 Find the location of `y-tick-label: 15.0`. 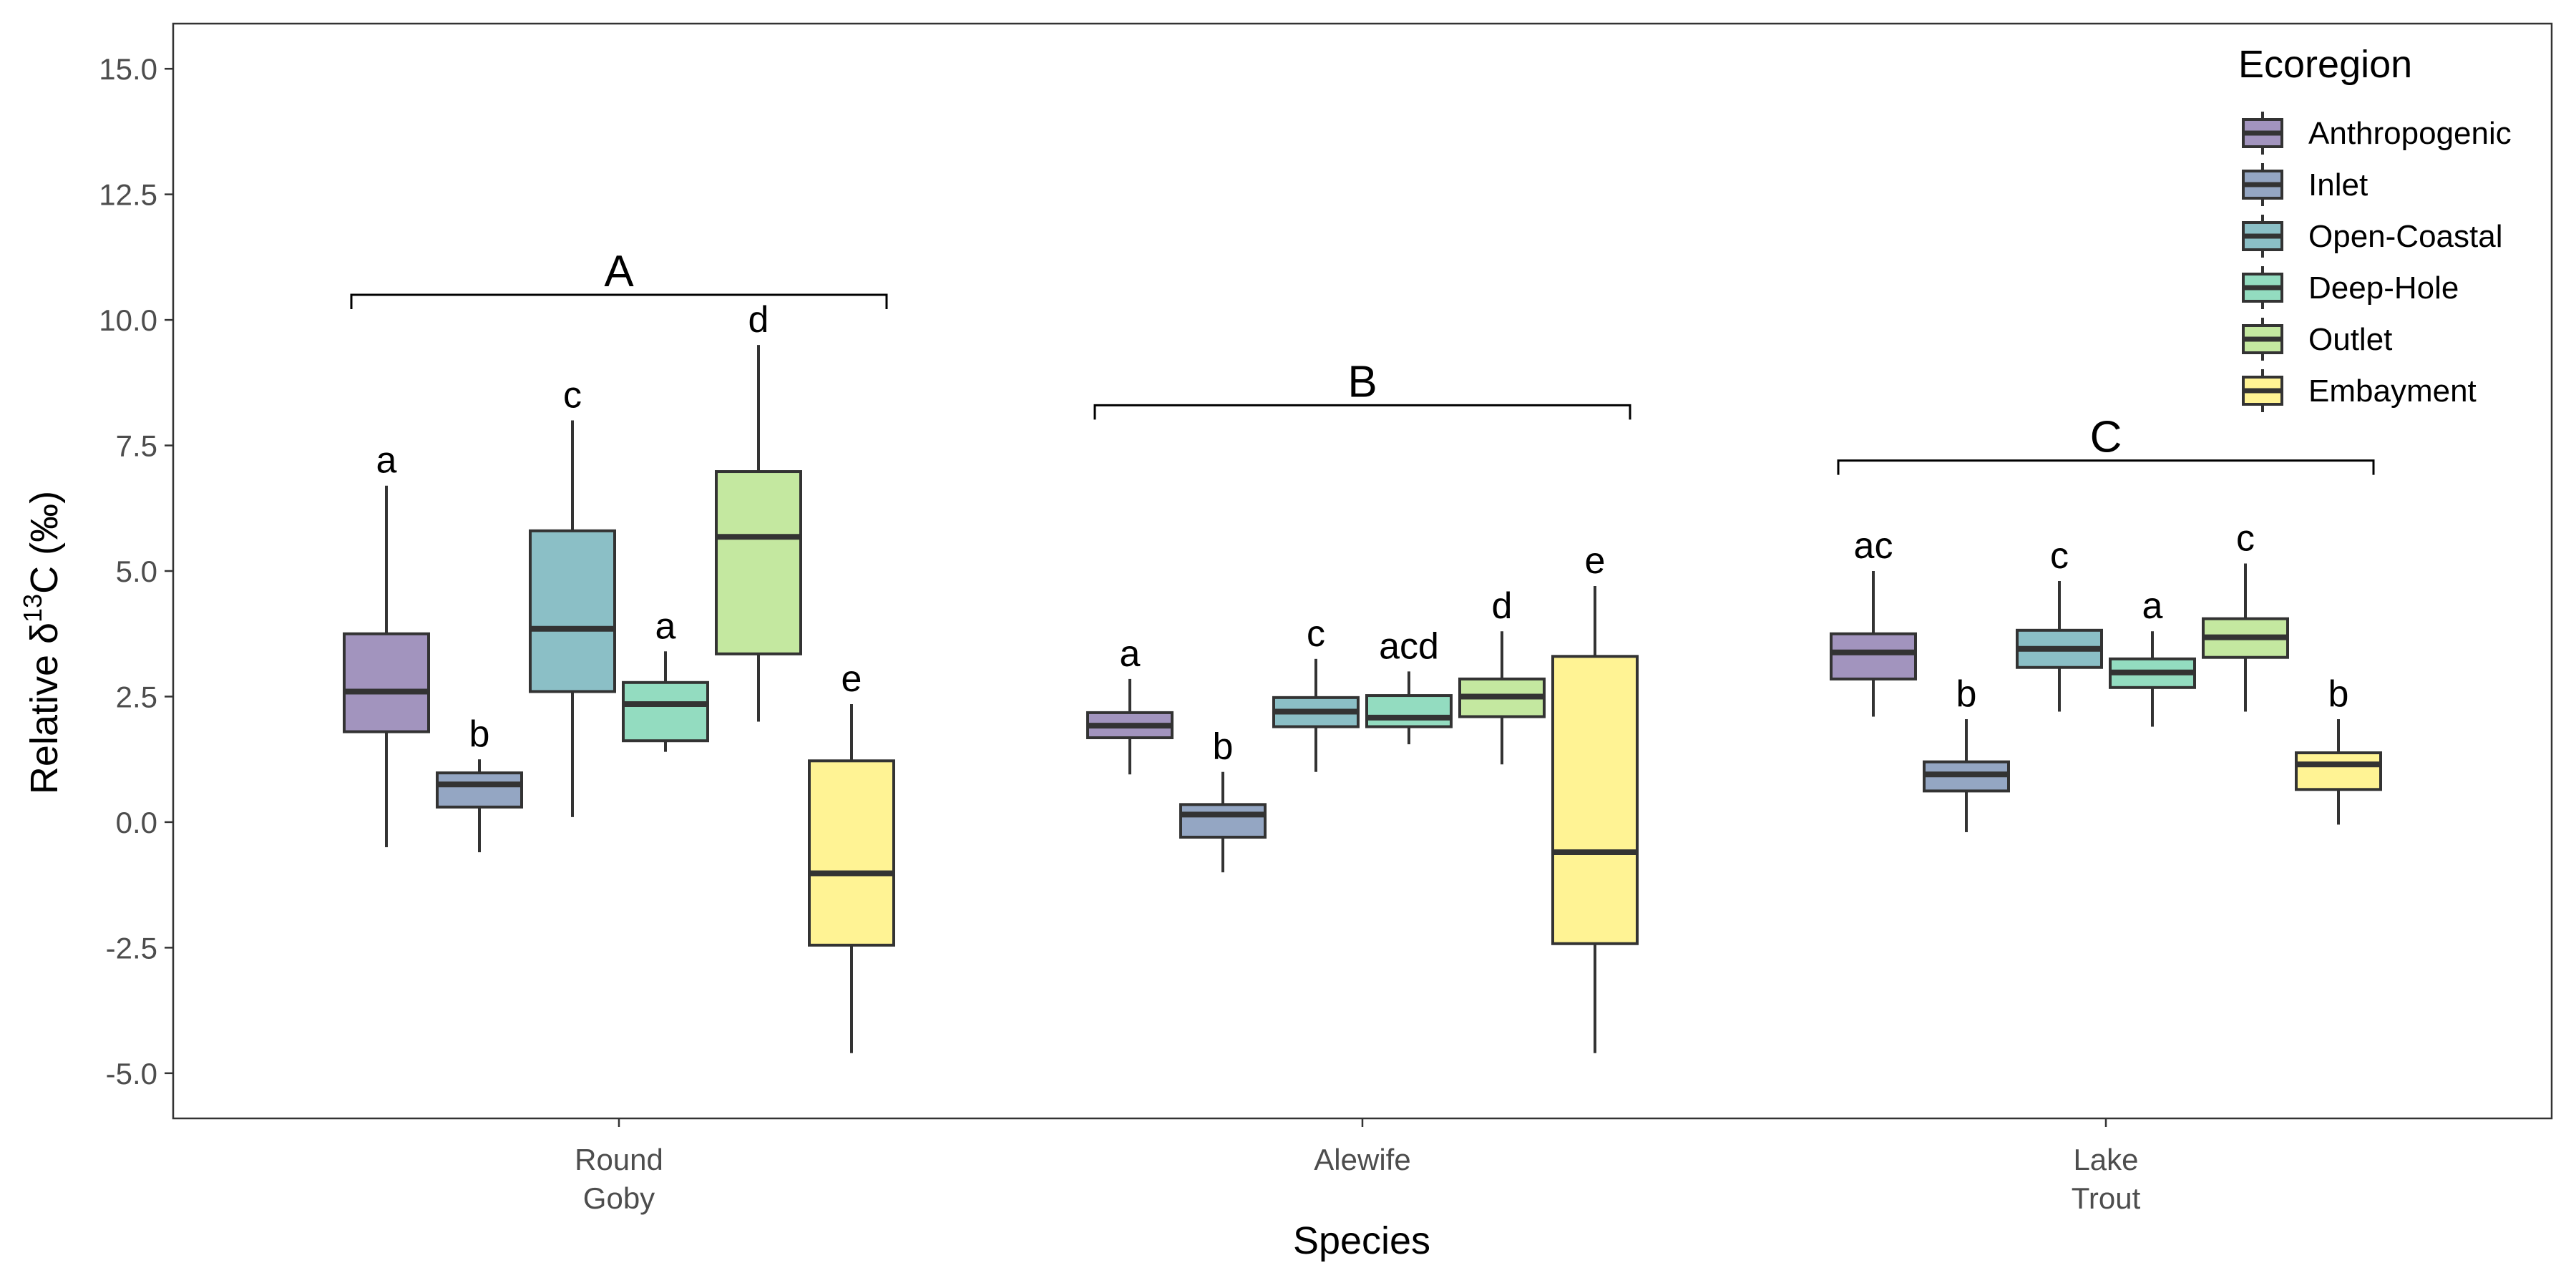

y-tick-label: 15.0 is located at coordinates (128, 69).